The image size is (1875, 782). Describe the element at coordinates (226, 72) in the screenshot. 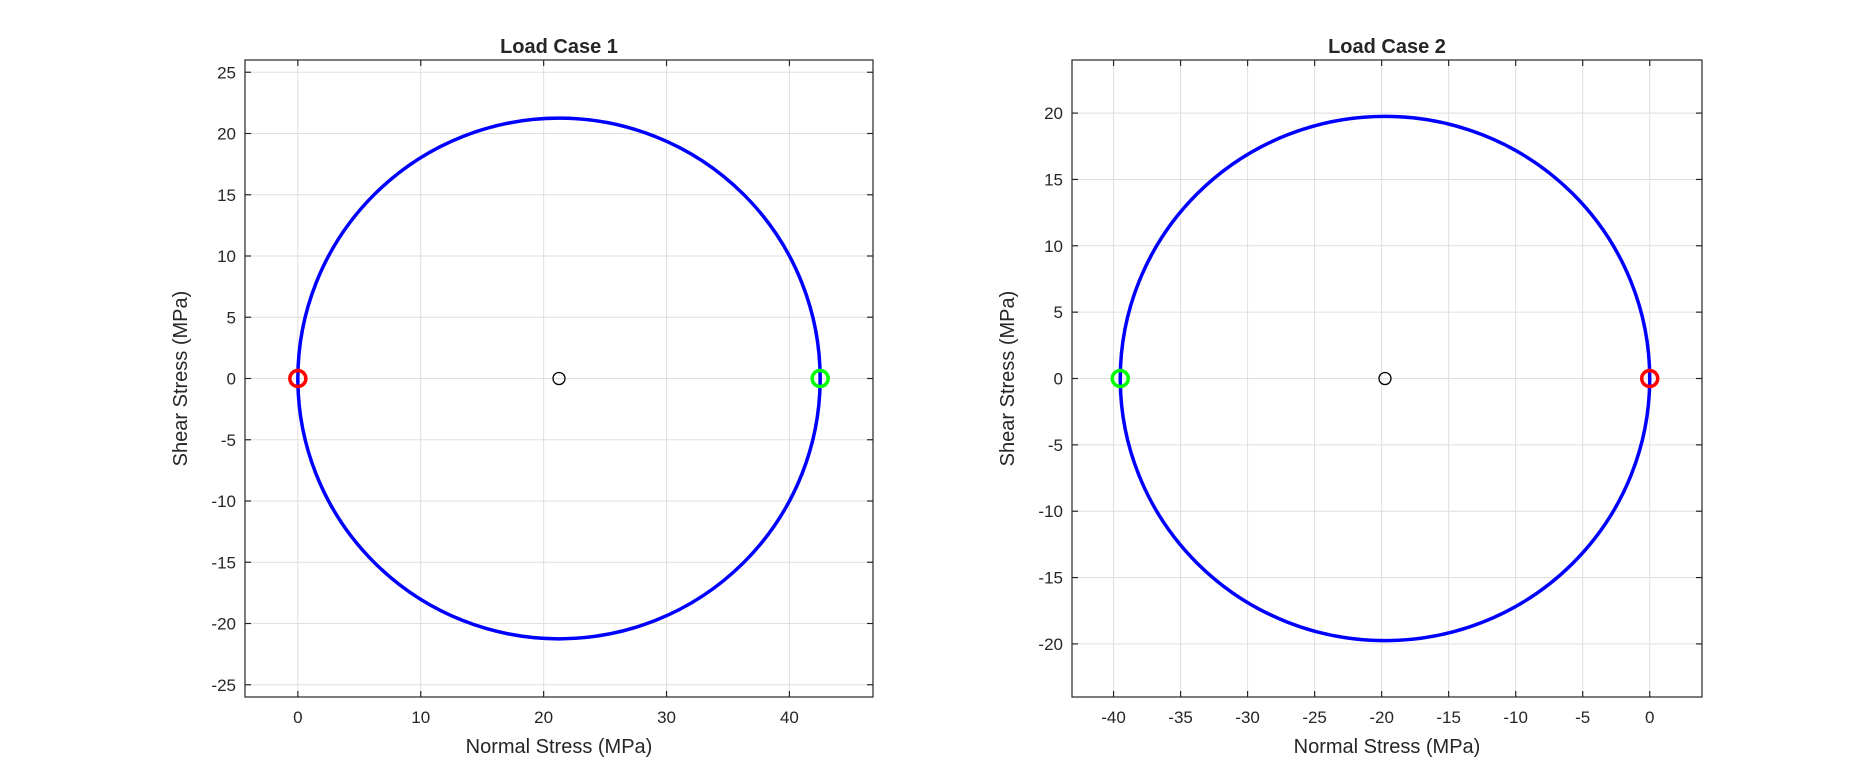

I see `y-tick-label: 25` at that location.